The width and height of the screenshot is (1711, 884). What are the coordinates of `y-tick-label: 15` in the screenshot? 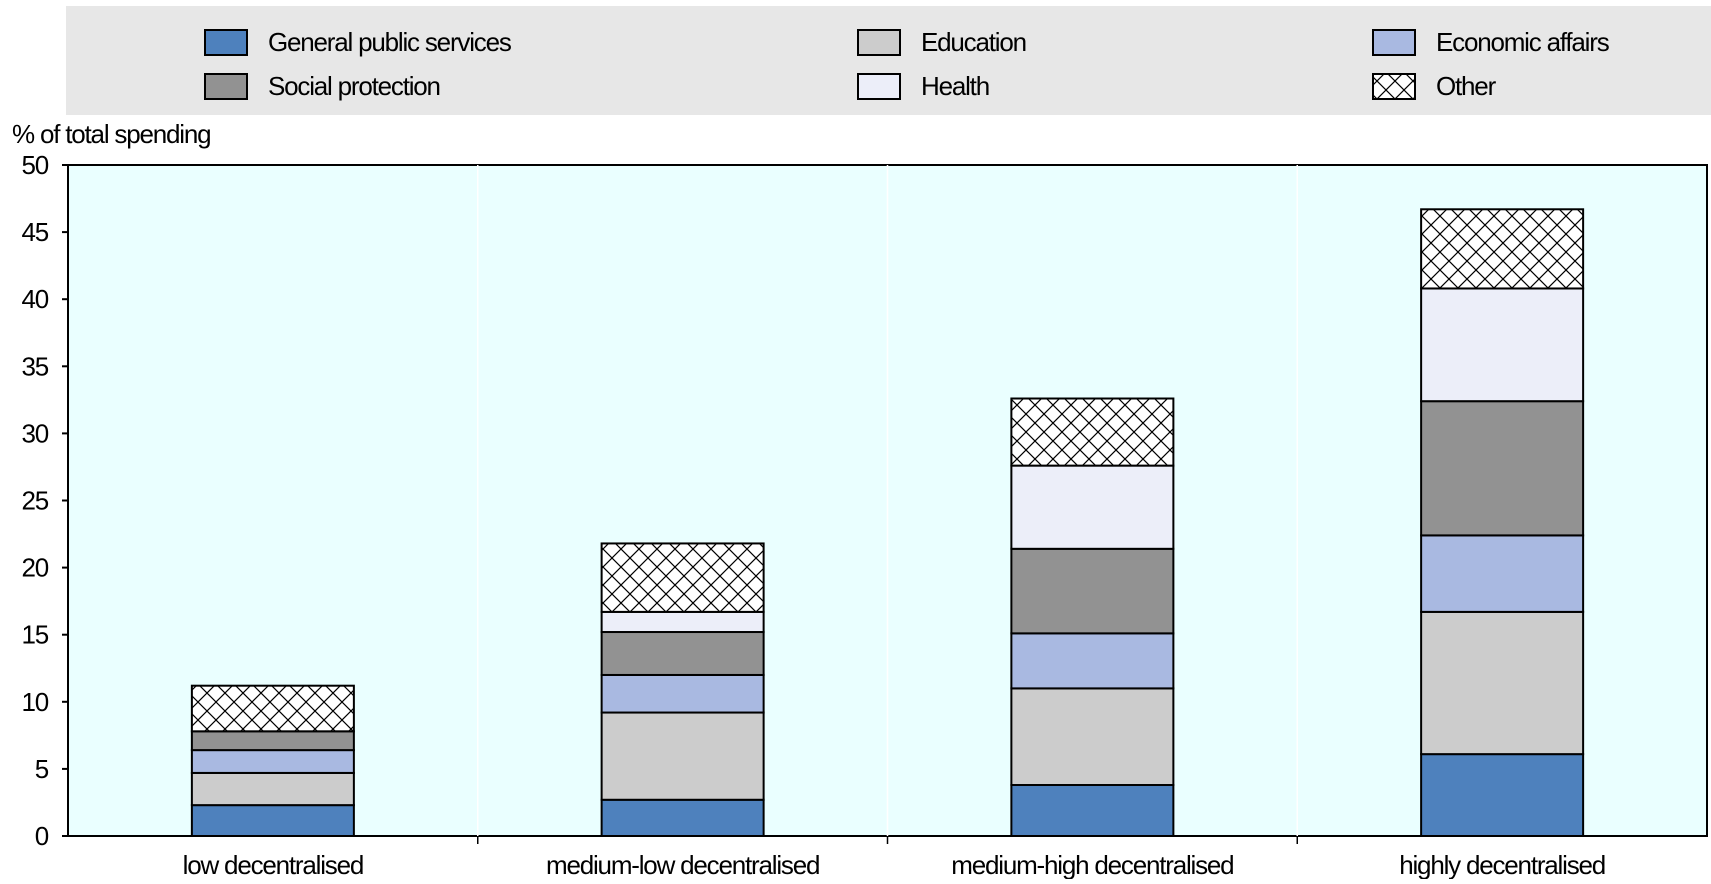 It's located at (34, 635).